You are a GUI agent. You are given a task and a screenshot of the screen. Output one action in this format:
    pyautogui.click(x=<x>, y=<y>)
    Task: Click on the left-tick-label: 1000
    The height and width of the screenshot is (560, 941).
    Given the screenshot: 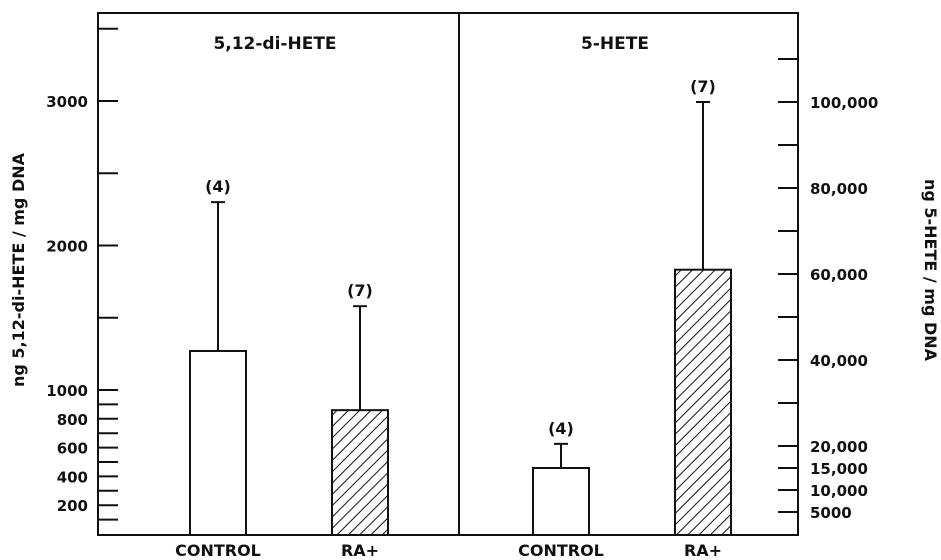 What is the action you would take?
    pyautogui.click(x=67, y=391)
    